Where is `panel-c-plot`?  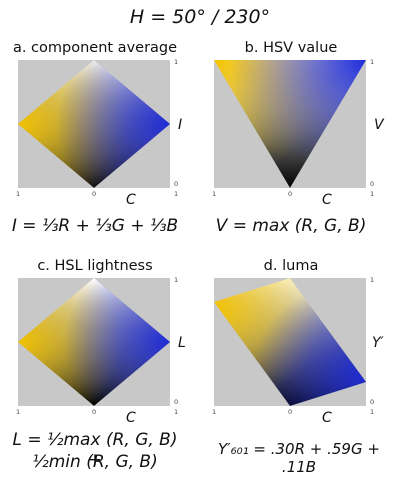 panel-c-plot is located at coordinates (94, 342).